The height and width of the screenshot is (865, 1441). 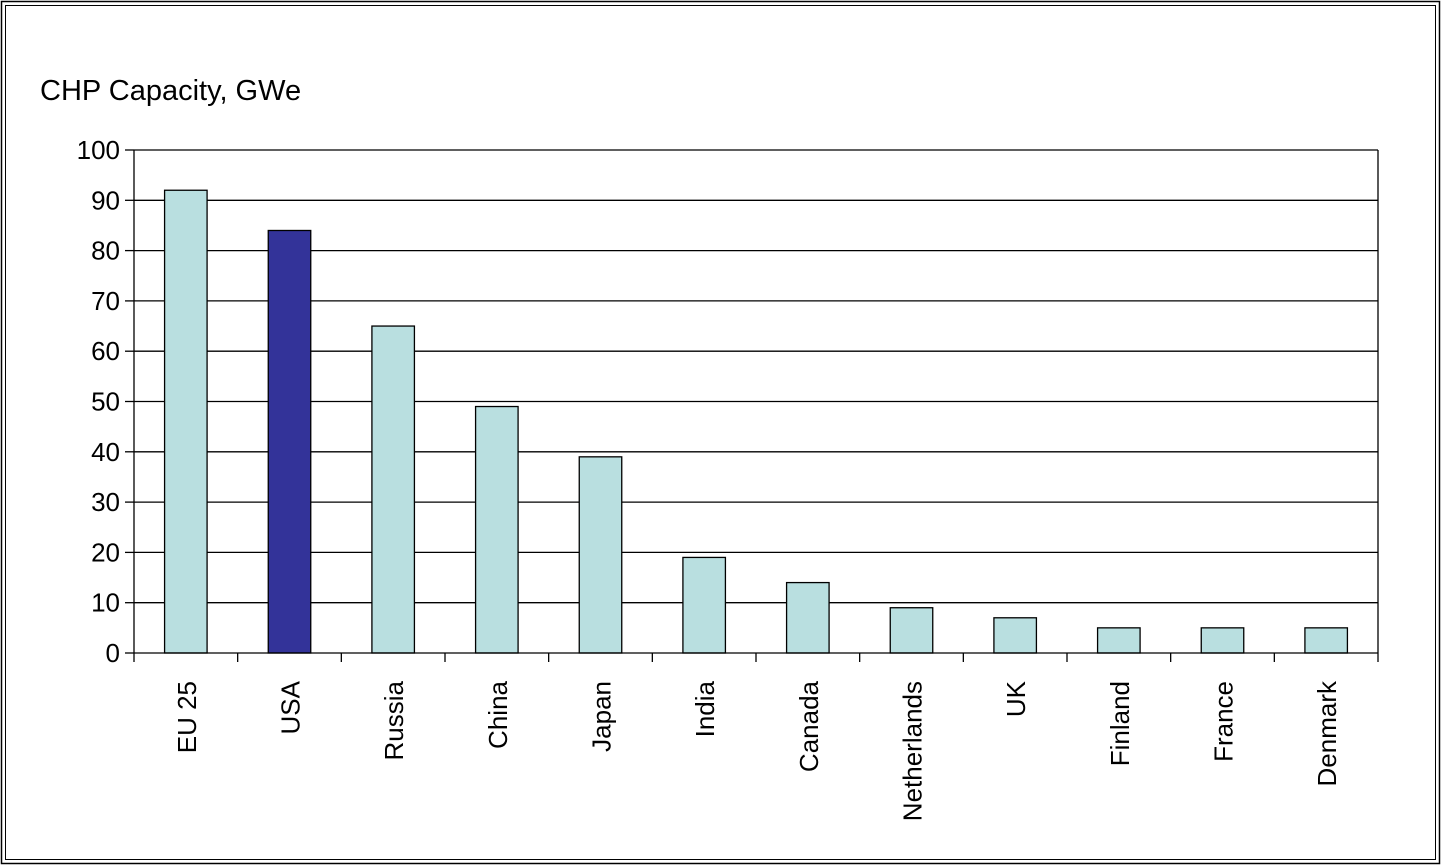 What do you see at coordinates (105, 552) in the screenshot?
I see `y-tick-label: 20` at bounding box center [105, 552].